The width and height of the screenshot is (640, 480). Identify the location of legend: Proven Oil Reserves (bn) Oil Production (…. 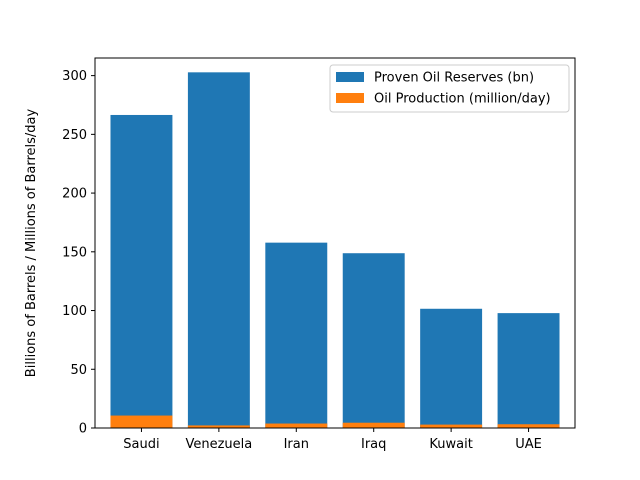
(449, 88).